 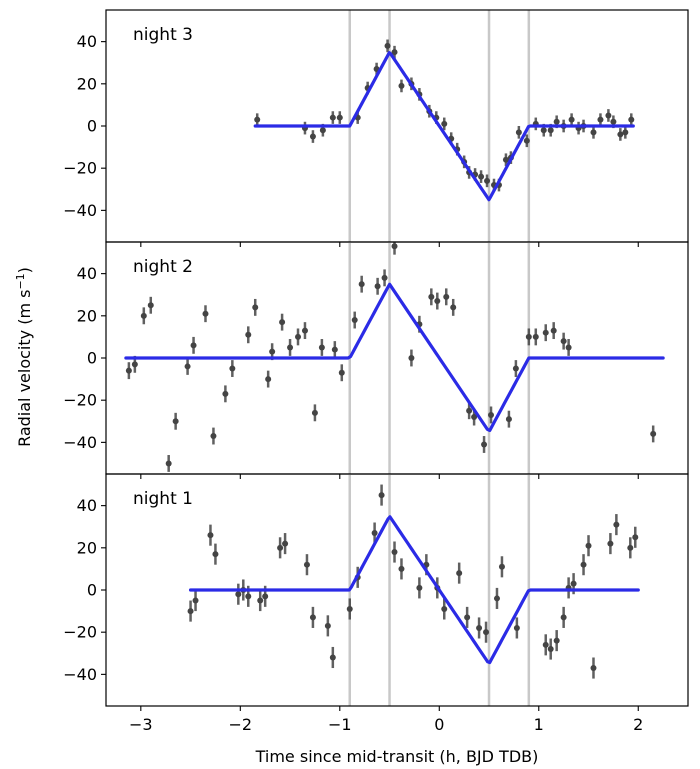 What do you see at coordinates (141, 724) in the screenshot?
I see `x-tick-label: −3` at bounding box center [141, 724].